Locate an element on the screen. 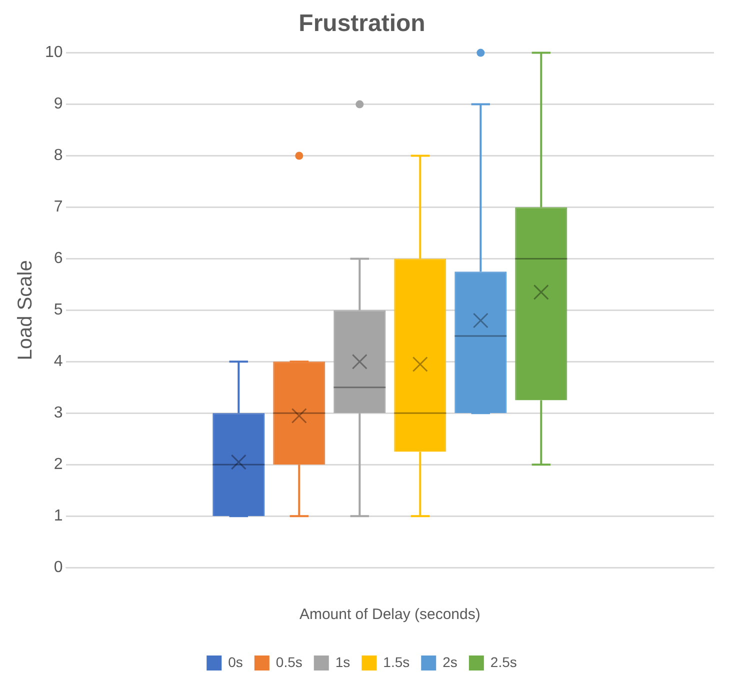  chart-title: Frustration is located at coordinates (362, 24).